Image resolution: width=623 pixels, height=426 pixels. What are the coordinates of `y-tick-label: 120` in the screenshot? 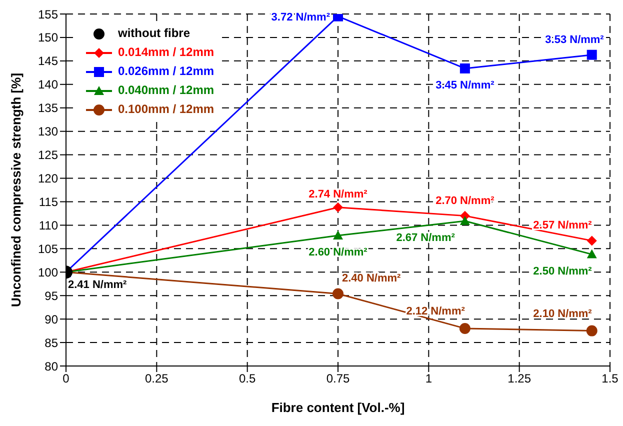 It's located at (48, 179).